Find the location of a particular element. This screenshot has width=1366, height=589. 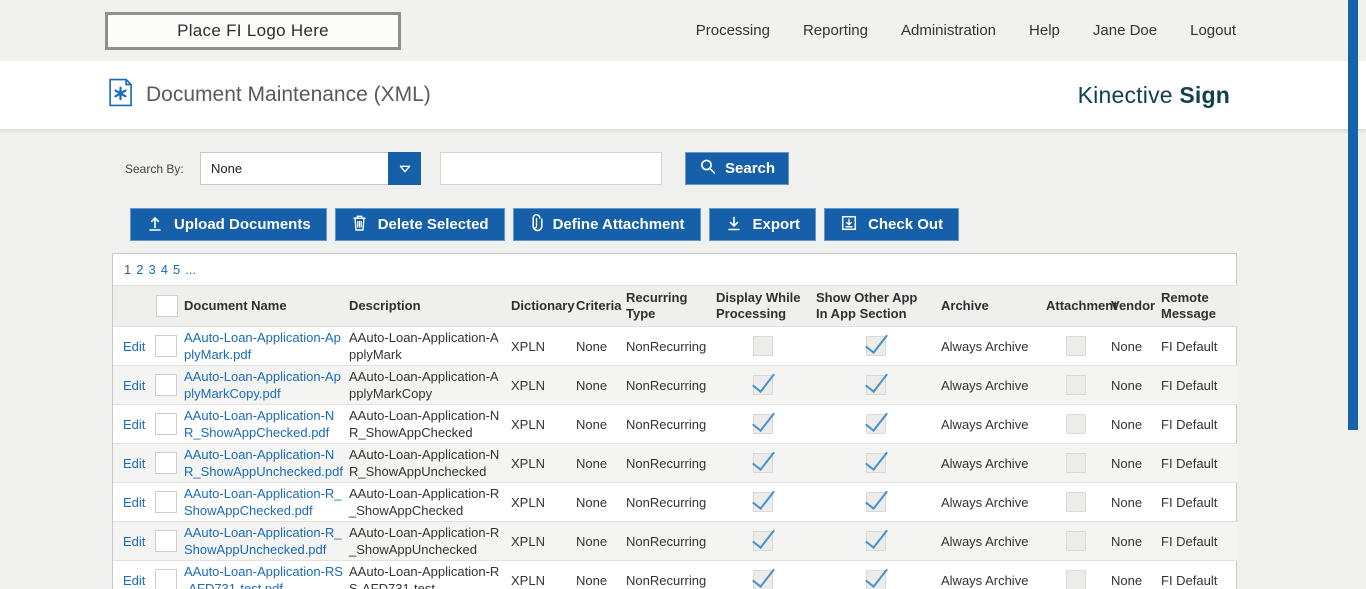

page-link-4: 4 is located at coordinates (164, 269).